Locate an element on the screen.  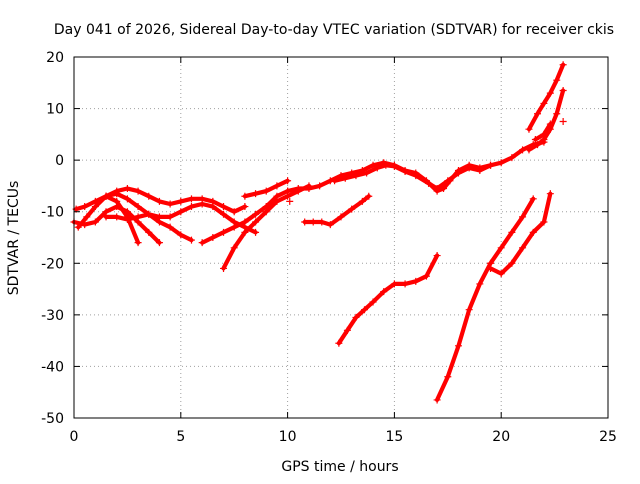
y-tick-label: -10 is located at coordinates (52, 213).